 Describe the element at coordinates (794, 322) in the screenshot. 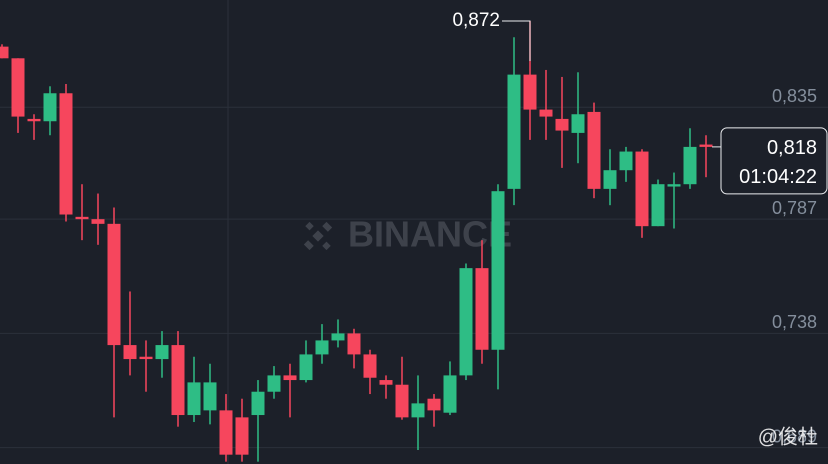

I see `y-tick-label: 0,738` at that location.